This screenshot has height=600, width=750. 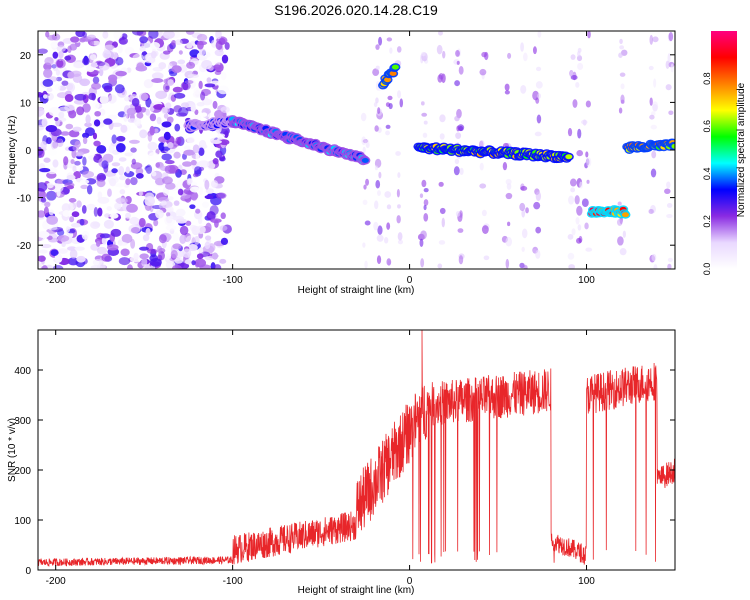 What do you see at coordinates (648, 146) in the screenshot?
I see `spectrogram-track-f` at bounding box center [648, 146].